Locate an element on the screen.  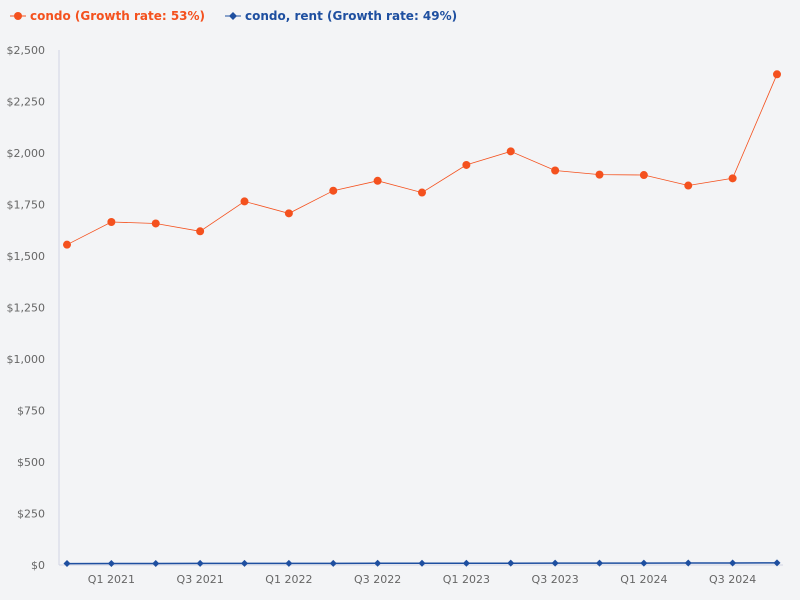
y-tick-label: $750 is located at coordinates (31, 411).